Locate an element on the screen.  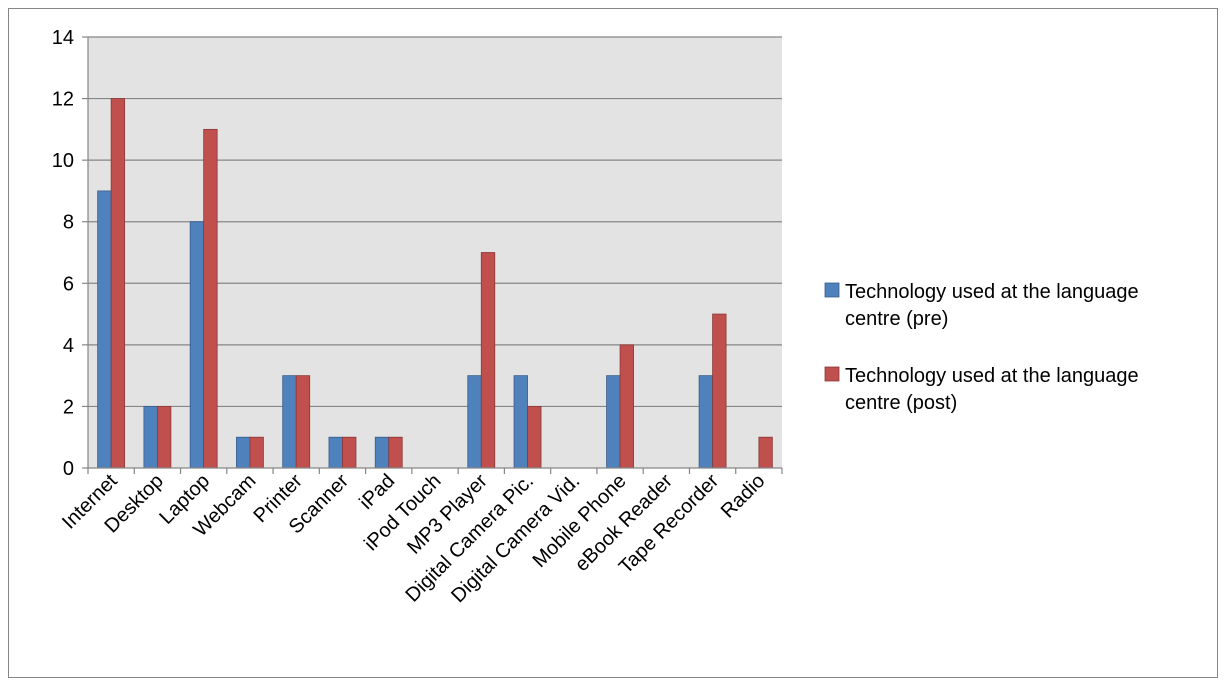
bar-post-ipad is located at coordinates (395, 452).